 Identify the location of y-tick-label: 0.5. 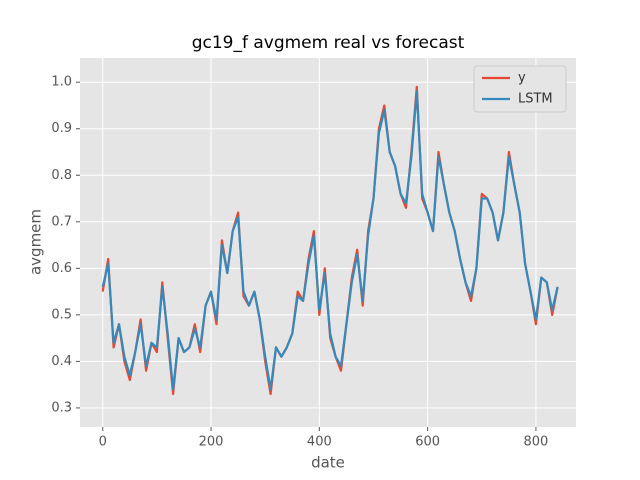
(61, 314).